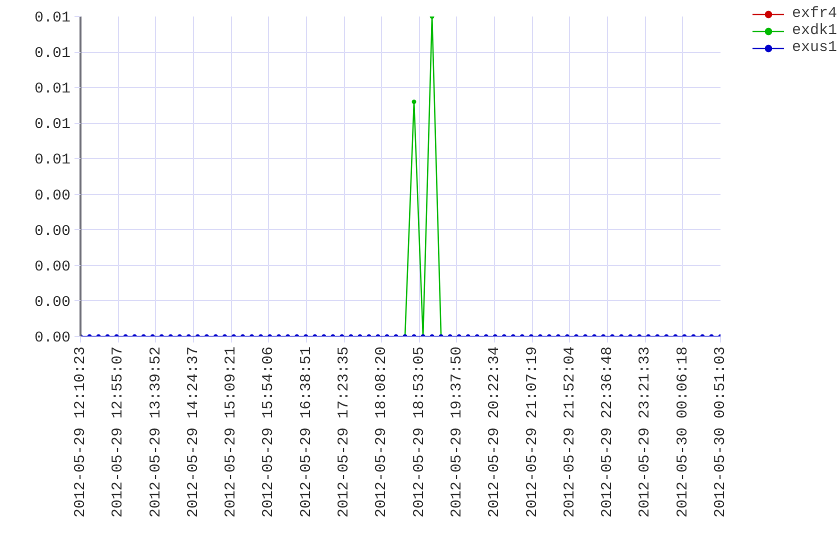 The image size is (840, 560). I want to click on x-tick-label: 2012-05-29 18:08:20, so click(381, 432).